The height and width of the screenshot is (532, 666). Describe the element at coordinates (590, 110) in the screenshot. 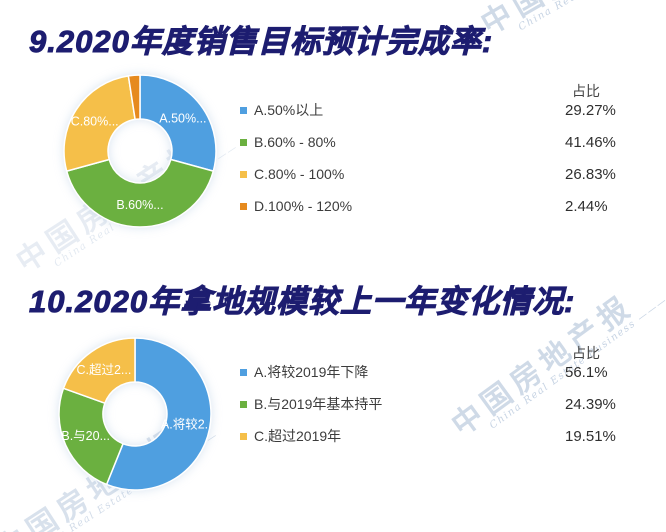

I see `value-cell: 29.27%` at that location.